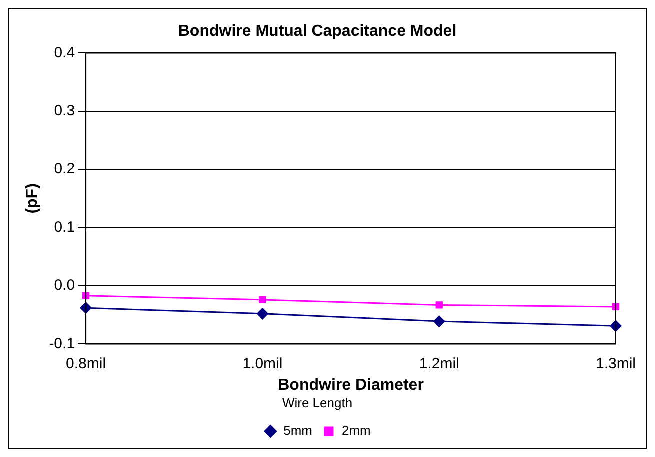 The image size is (655, 457). What do you see at coordinates (616, 363) in the screenshot?
I see `x-tick-label: 1.3mil` at bounding box center [616, 363].